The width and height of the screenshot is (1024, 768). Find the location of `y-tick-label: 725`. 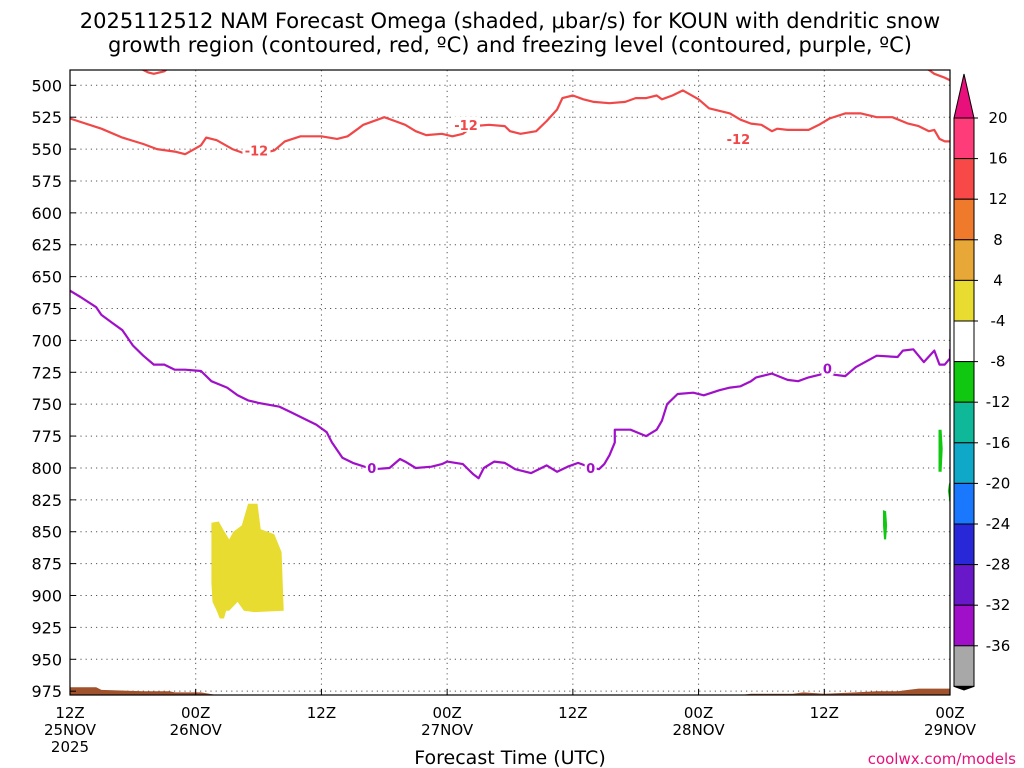

y-tick-label: 725 is located at coordinates (46, 372).